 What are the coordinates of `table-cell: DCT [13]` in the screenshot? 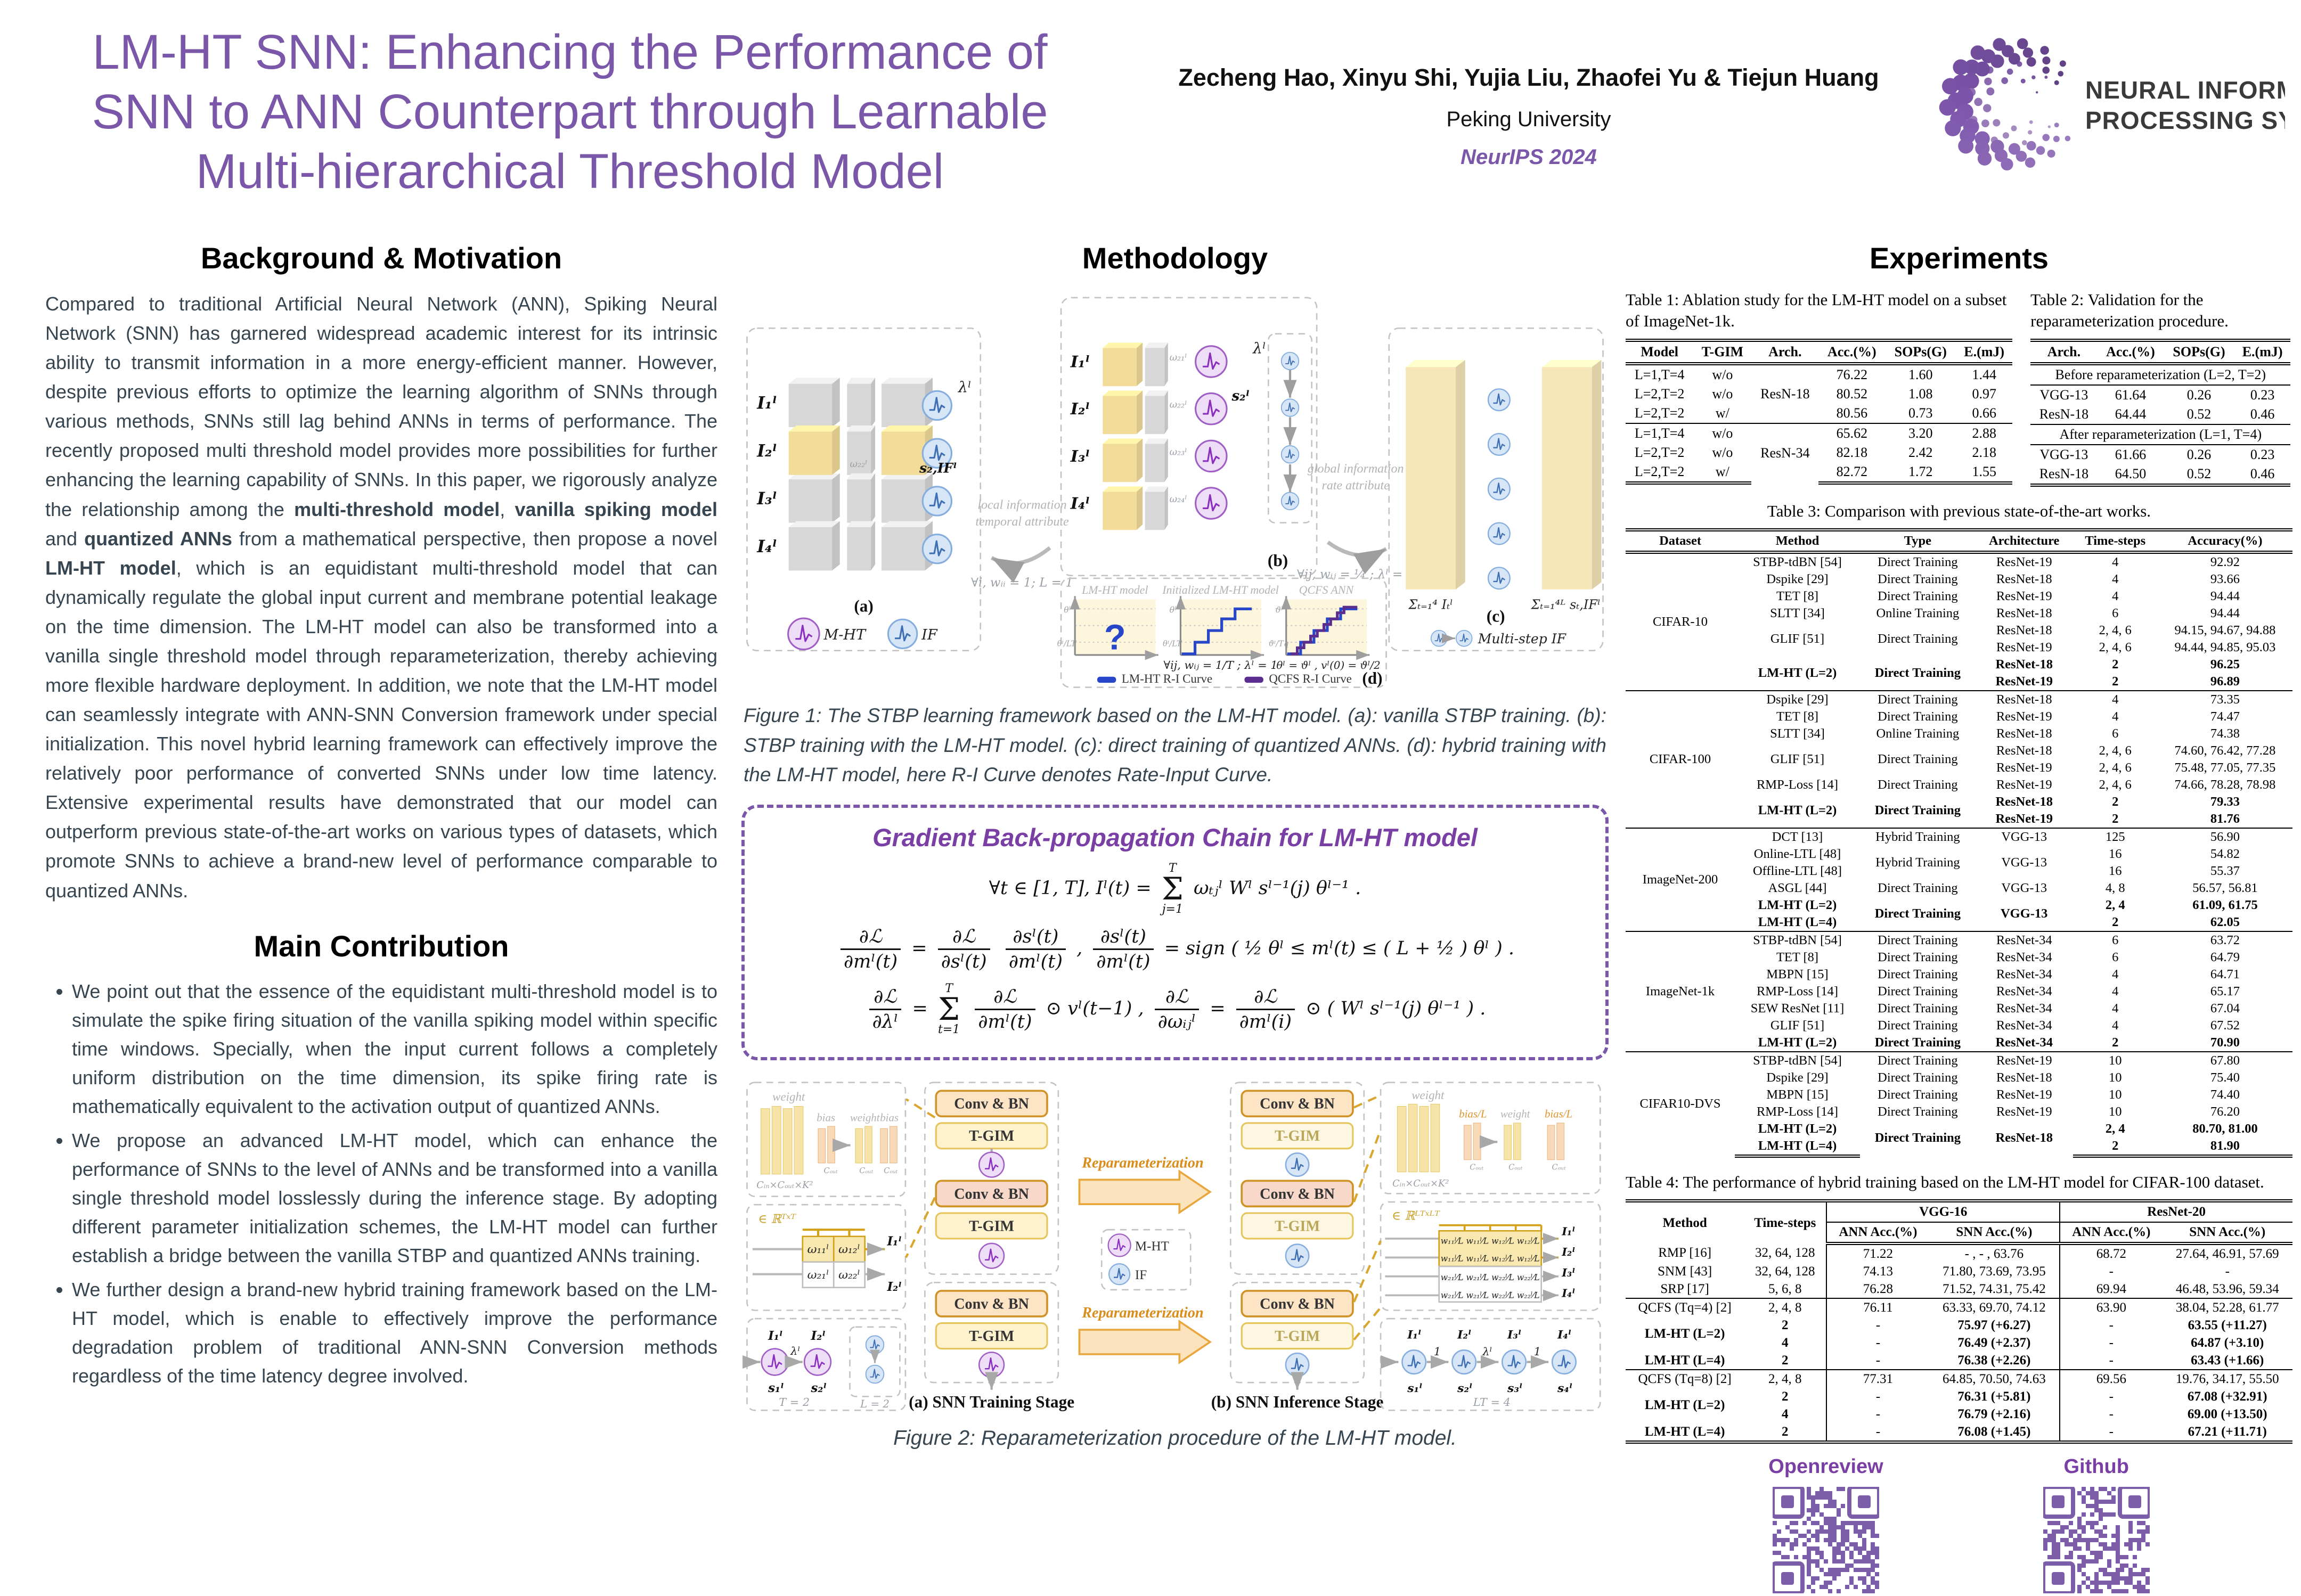 It's located at (1798, 836).